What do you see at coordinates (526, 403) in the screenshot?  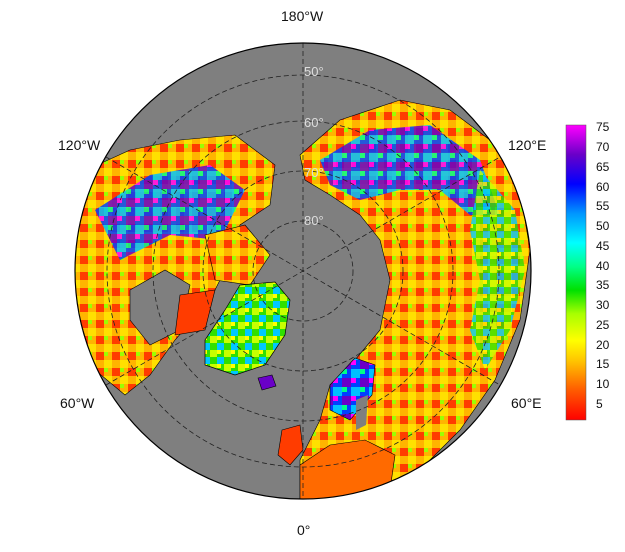 I see `lon-label-60e: 60°E` at bounding box center [526, 403].